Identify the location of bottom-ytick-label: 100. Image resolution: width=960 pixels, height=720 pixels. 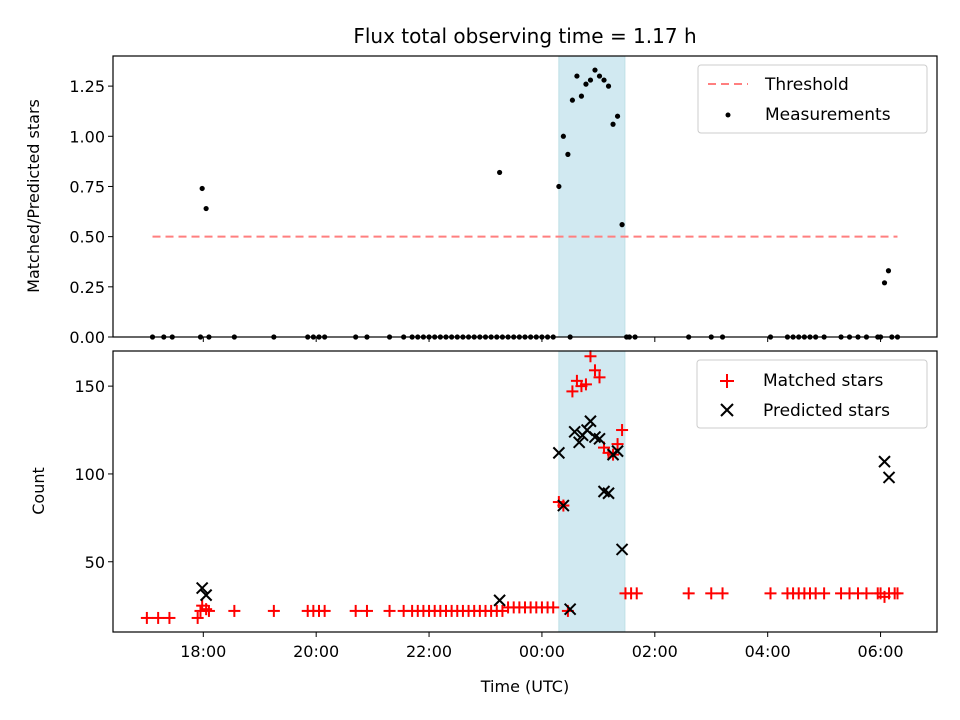
(89, 474).